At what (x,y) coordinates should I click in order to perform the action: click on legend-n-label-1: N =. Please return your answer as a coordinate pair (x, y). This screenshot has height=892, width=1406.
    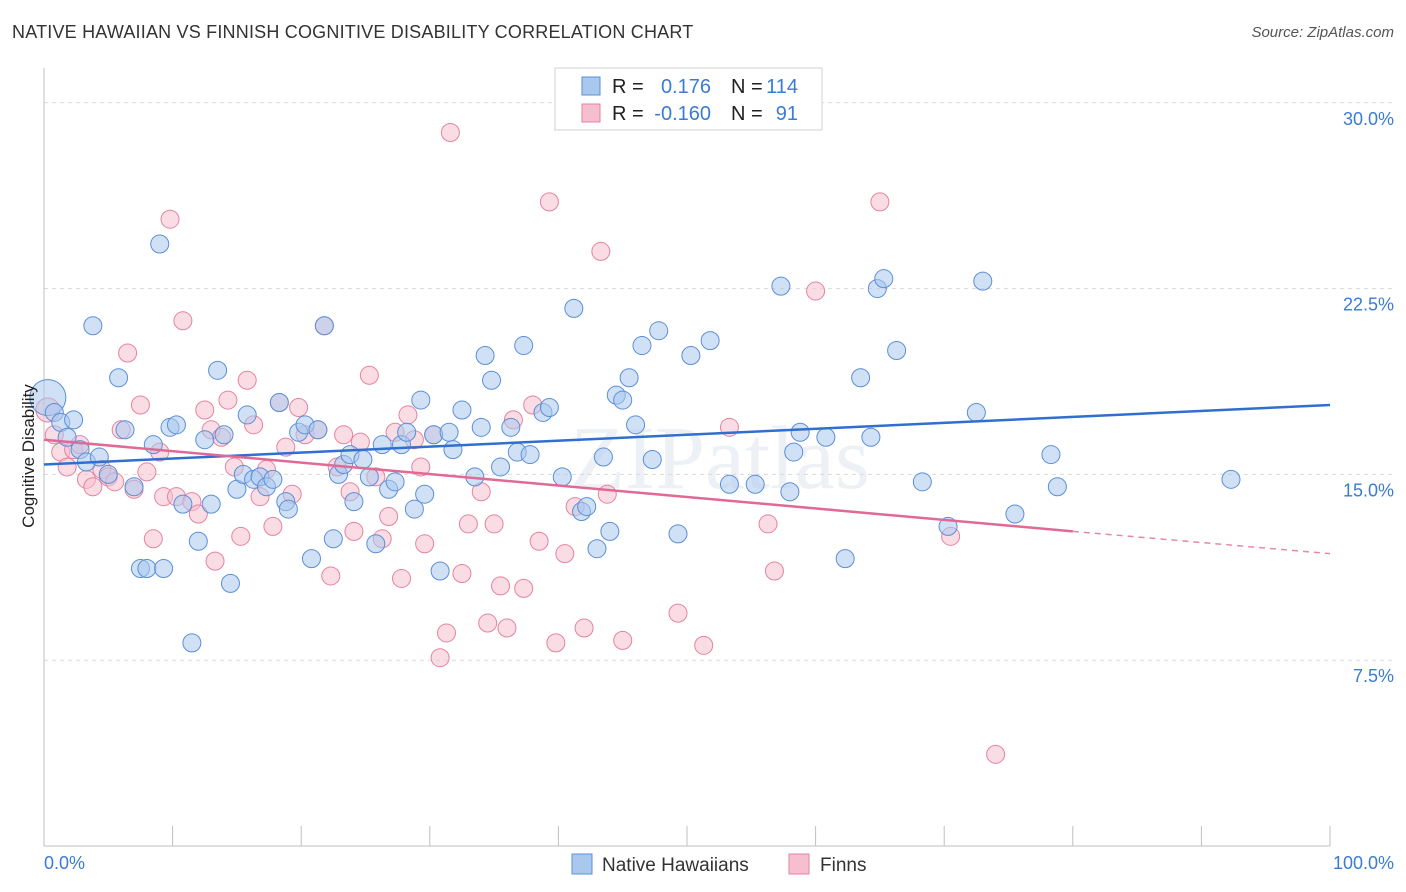
    Looking at the image, I should click on (747, 87).